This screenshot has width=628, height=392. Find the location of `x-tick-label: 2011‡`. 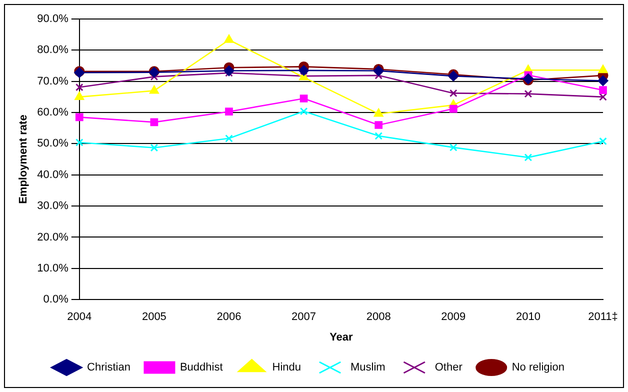

x-tick-label: 2011‡ is located at coordinates (603, 317).